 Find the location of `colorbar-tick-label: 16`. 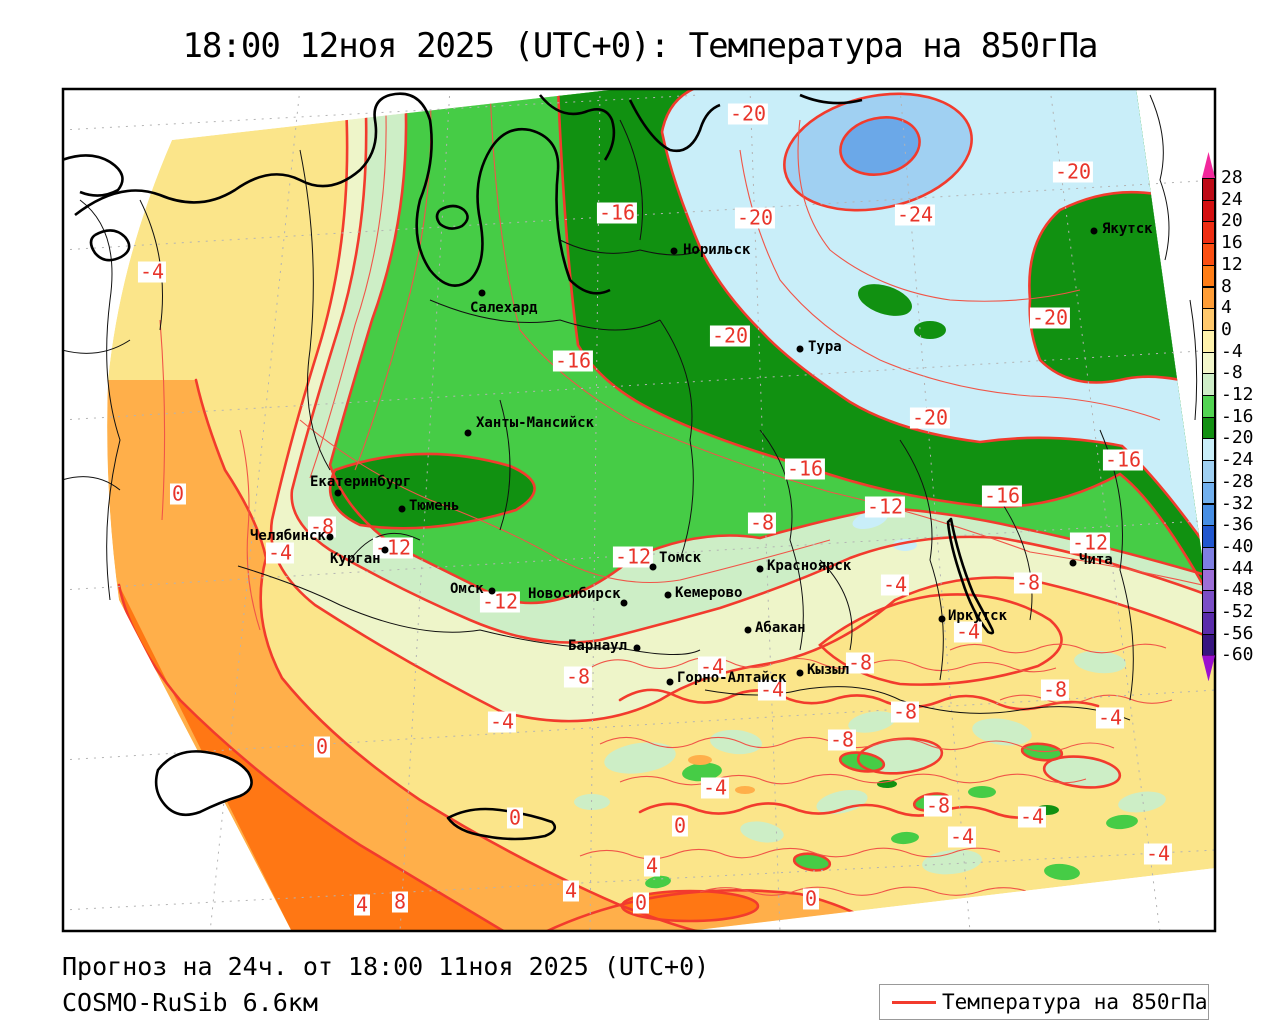

colorbar-tick-label: 16 is located at coordinates (1232, 243).